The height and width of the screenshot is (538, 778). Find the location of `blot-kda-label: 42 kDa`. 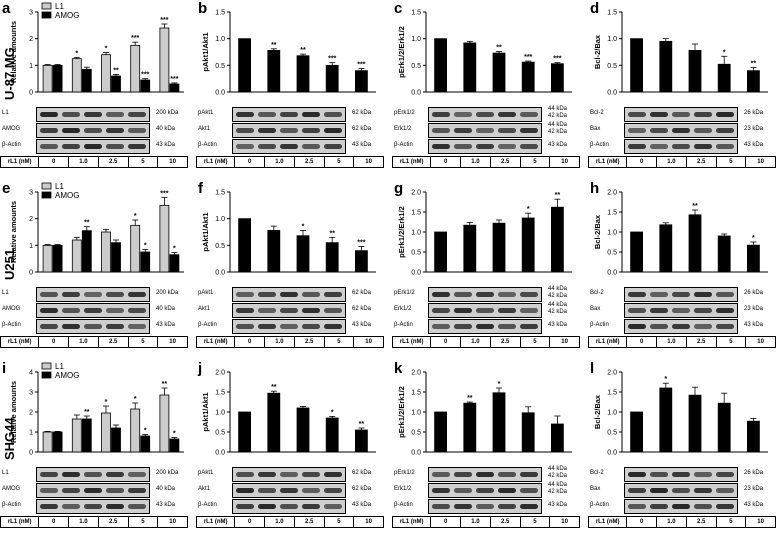

blot-kda-label: 42 kDa is located at coordinates (558, 312).